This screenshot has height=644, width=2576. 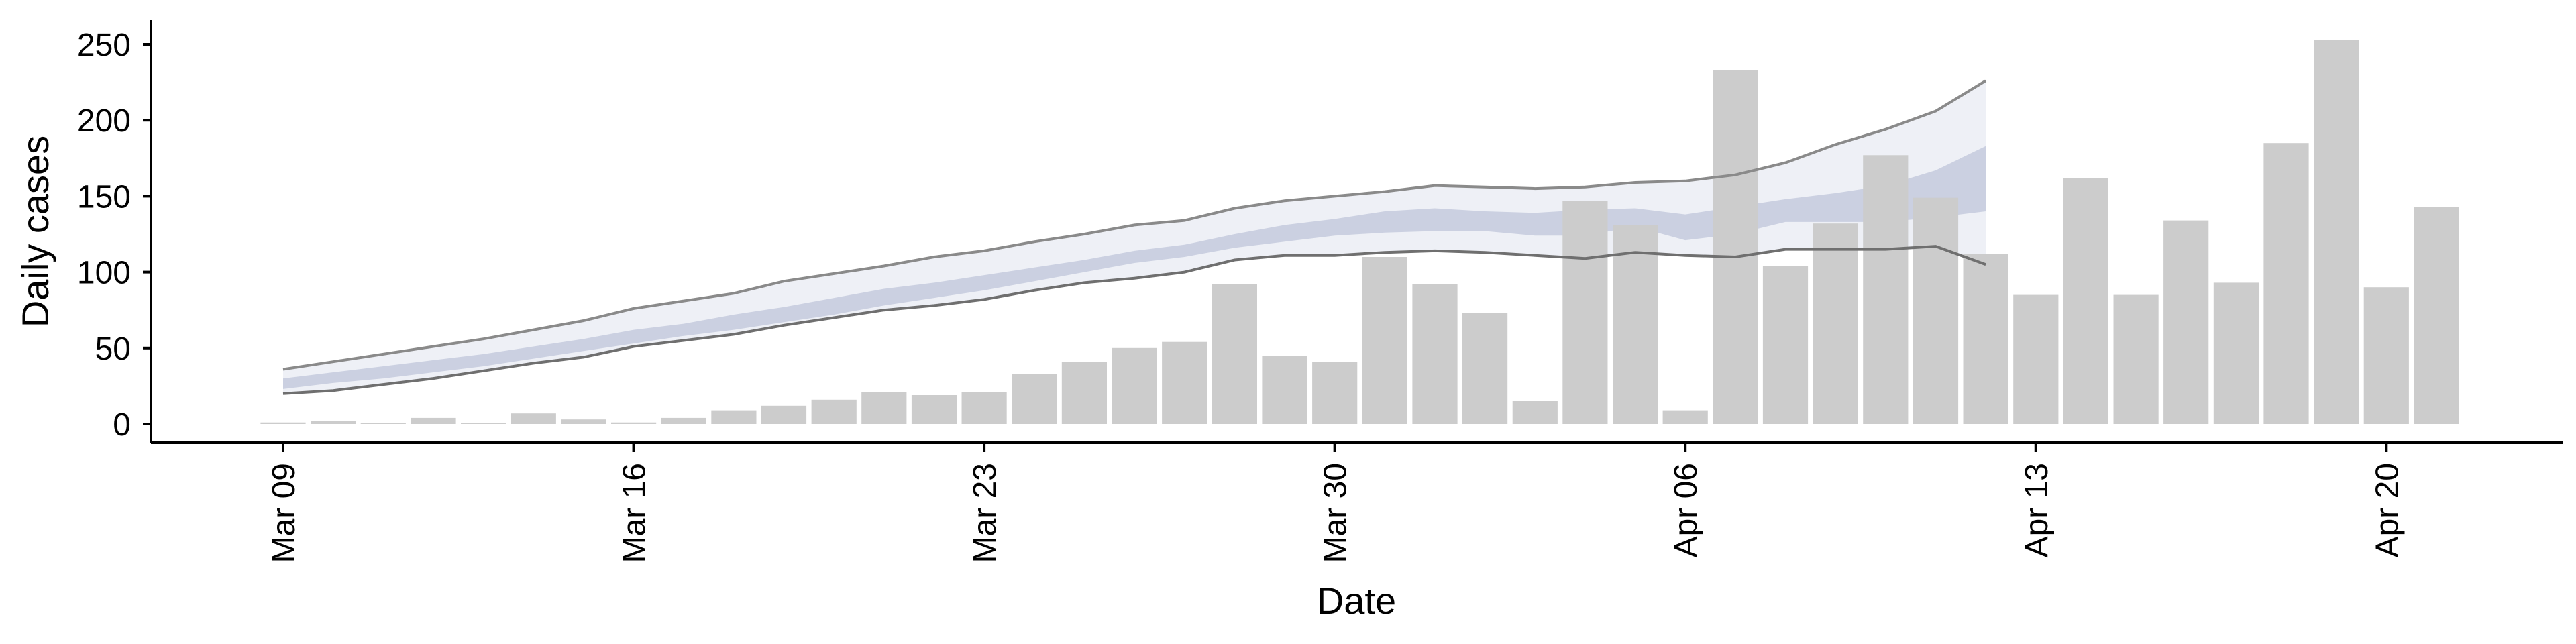 What do you see at coordinates (104, 121) in the screenshot?
I see `y-tick-label: 200` at bounding box center [104, 121].